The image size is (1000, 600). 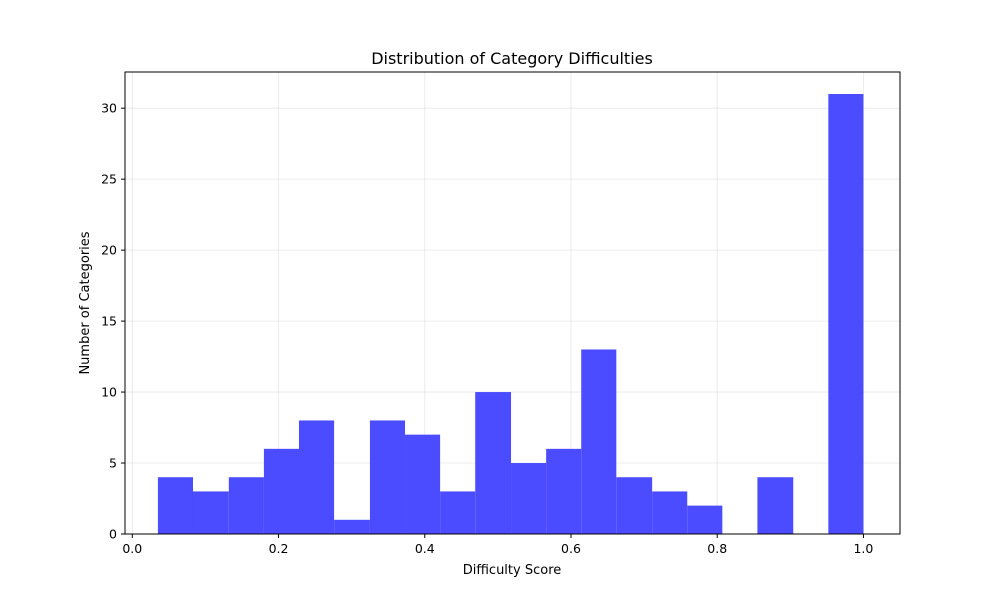 I want to click on x-tick-label: 0.0, so click(x=132, y=548).